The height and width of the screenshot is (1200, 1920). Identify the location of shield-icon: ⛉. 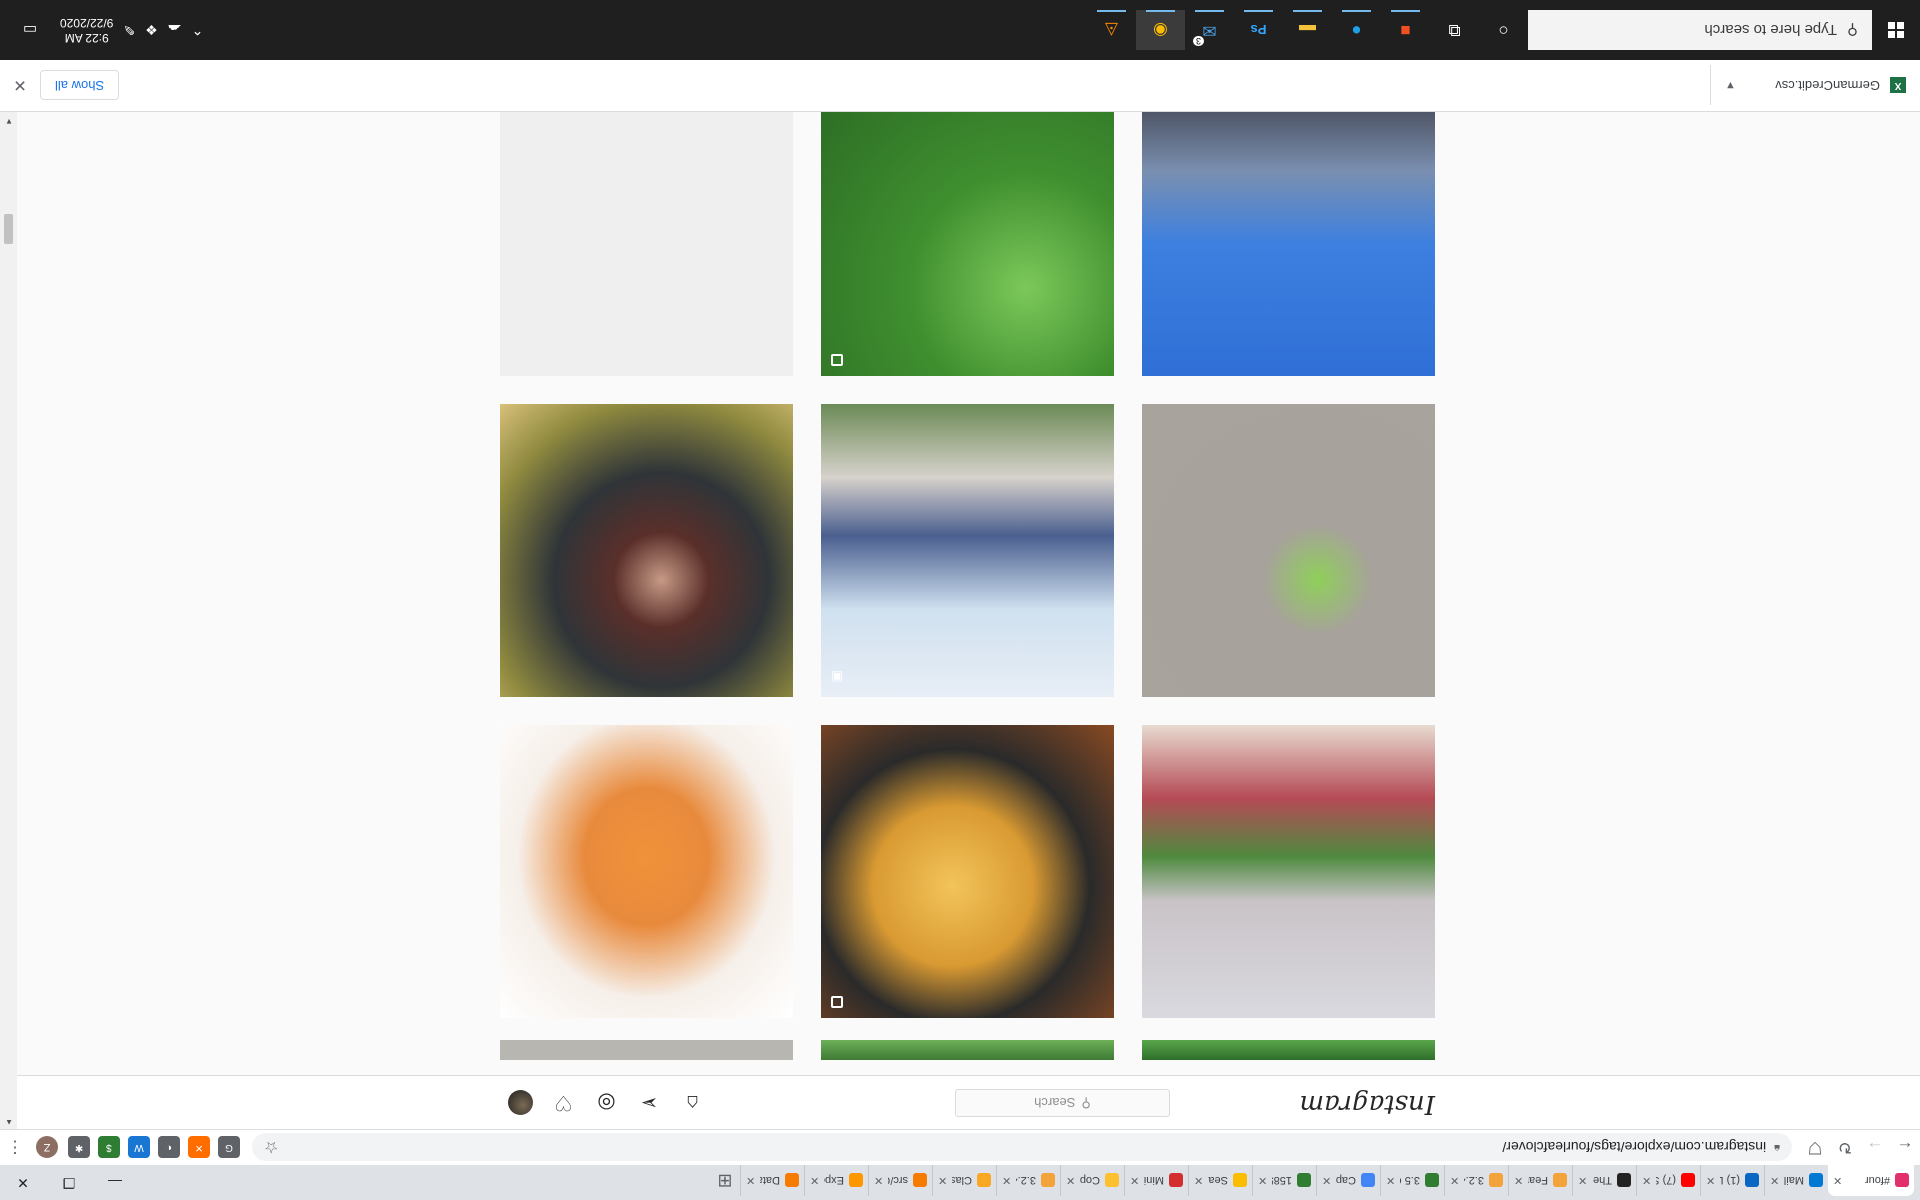
(1815, 1148).